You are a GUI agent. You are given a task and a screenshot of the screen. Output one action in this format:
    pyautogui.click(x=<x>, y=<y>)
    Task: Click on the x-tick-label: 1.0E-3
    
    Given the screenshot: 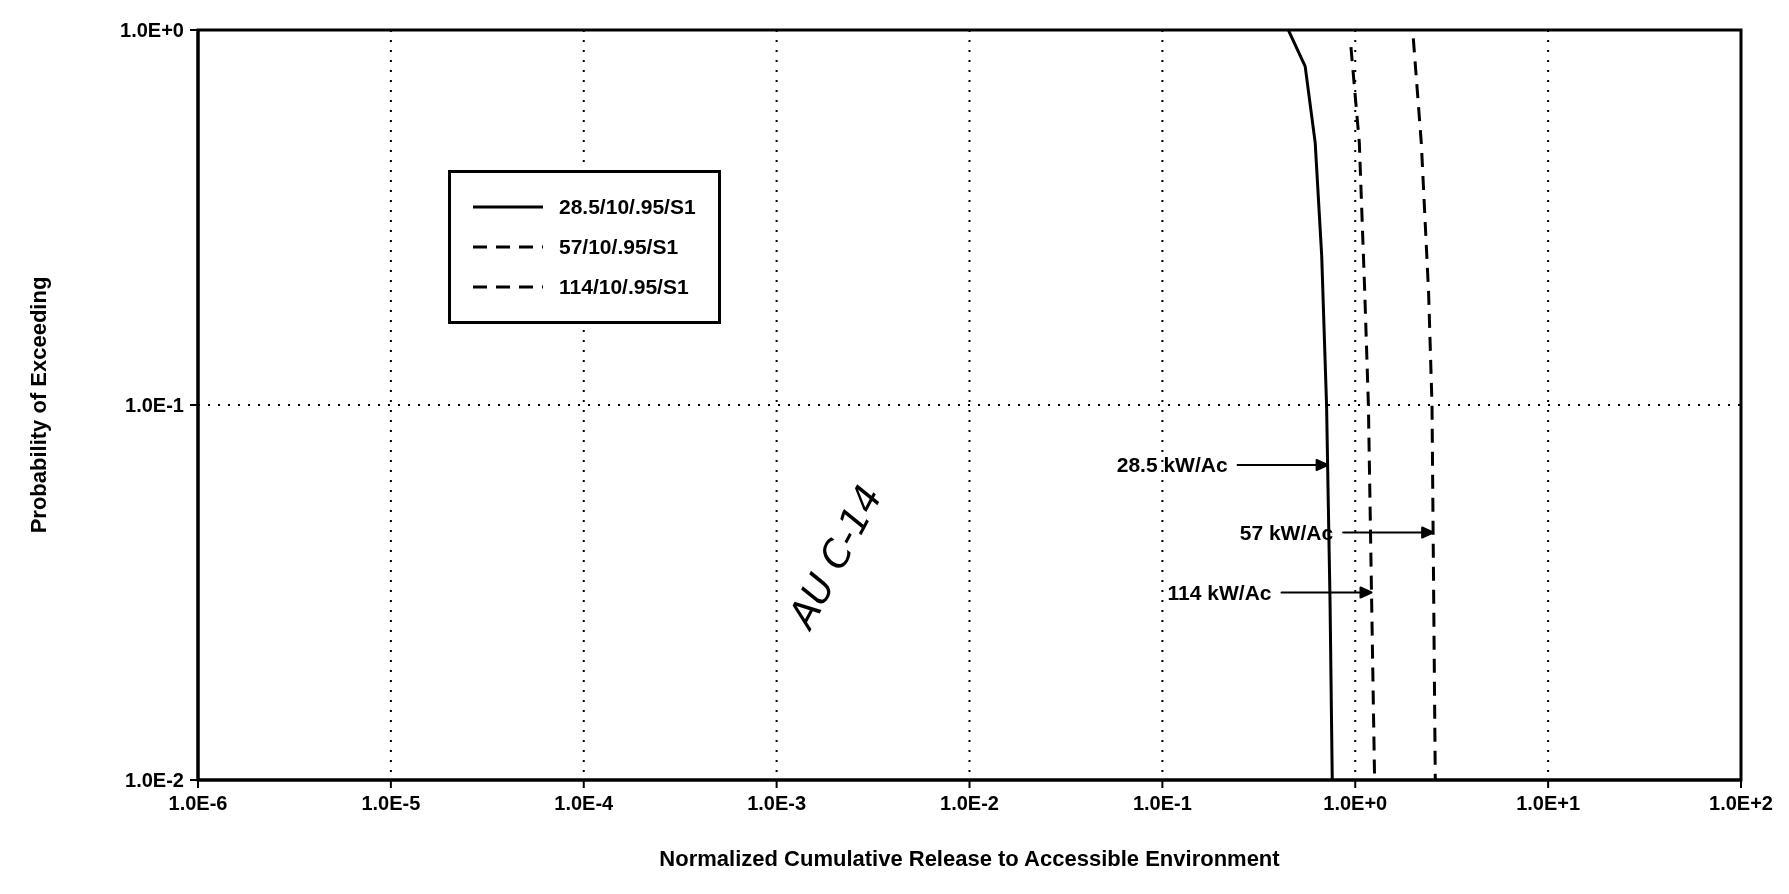 What is the action you would take?
    pyautogui.click(x=777, y=803)
    